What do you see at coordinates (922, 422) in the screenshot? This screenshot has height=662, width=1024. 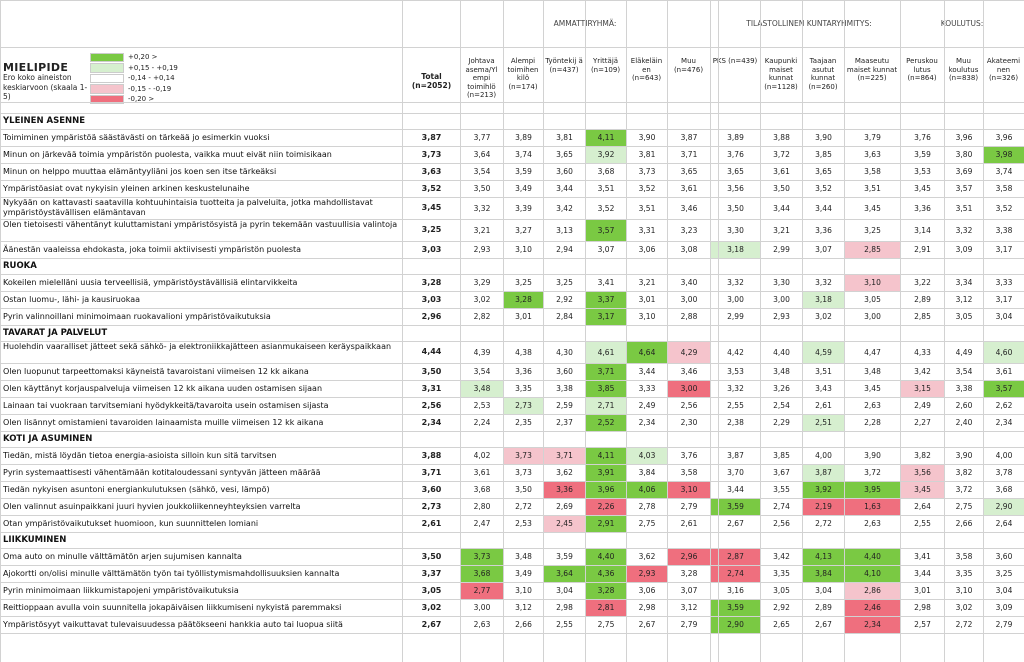 I see `value-cell: 2,27` at bounding box center [922, 422].